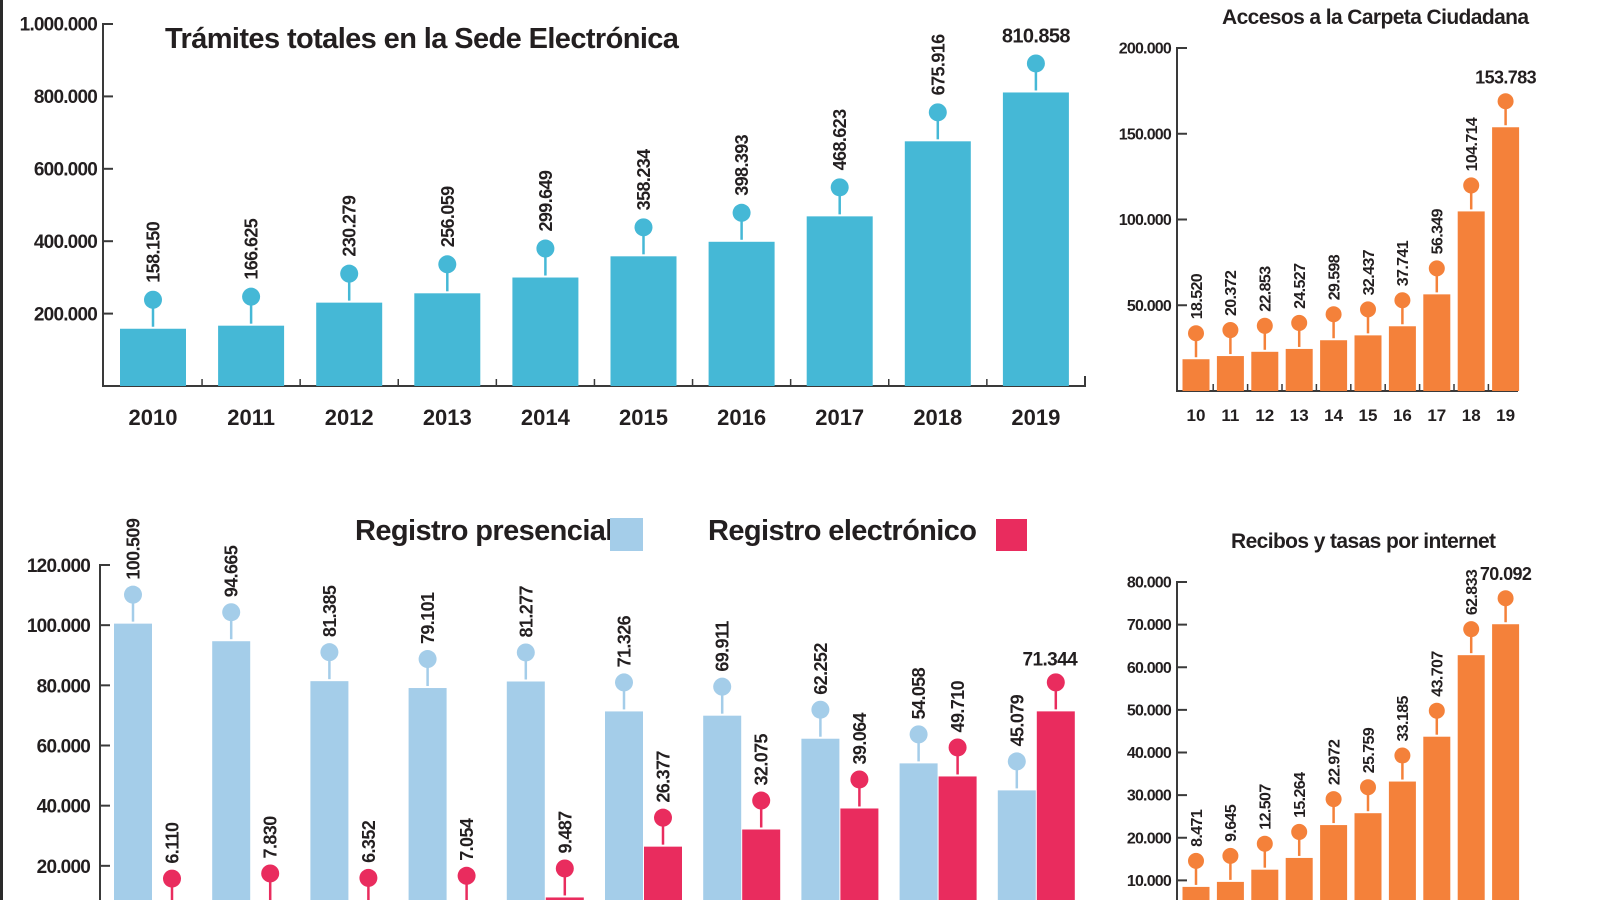 The height and width of the screenshot is (900, 1600). What do you see at coordinates (232, 571) in the screenshot?
I see `value-label: 94.665` at bounding box center [232, 571].